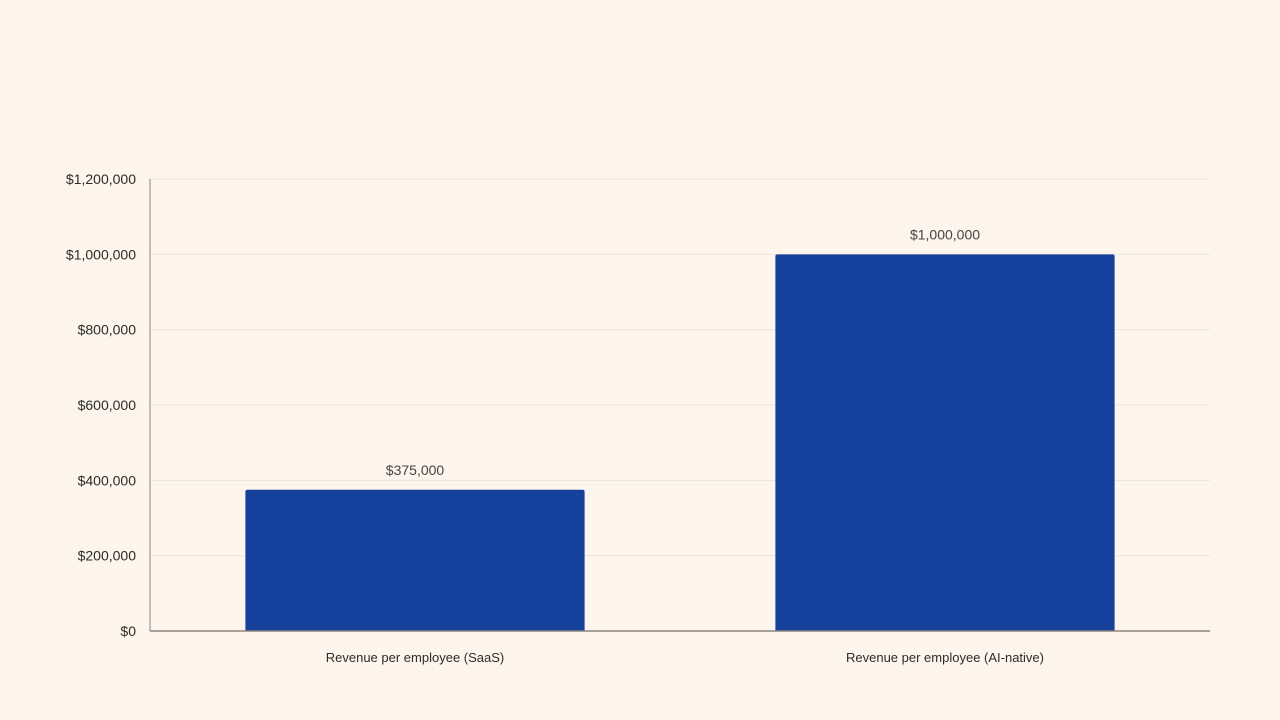  Describe the element at coordinates (945, 657) in the screenshot. I see `x-category-label: Revenue per employee (AI-native)` at that location.